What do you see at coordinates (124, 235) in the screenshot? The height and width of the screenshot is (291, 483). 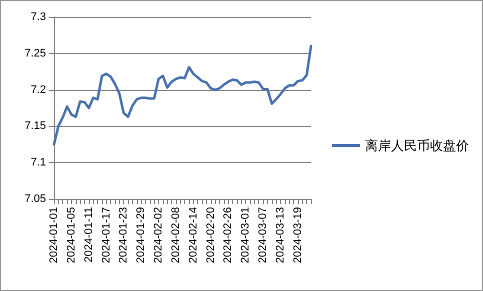 I see `x-tick-label: 2024-01-23` at bounding box center [124, 235].